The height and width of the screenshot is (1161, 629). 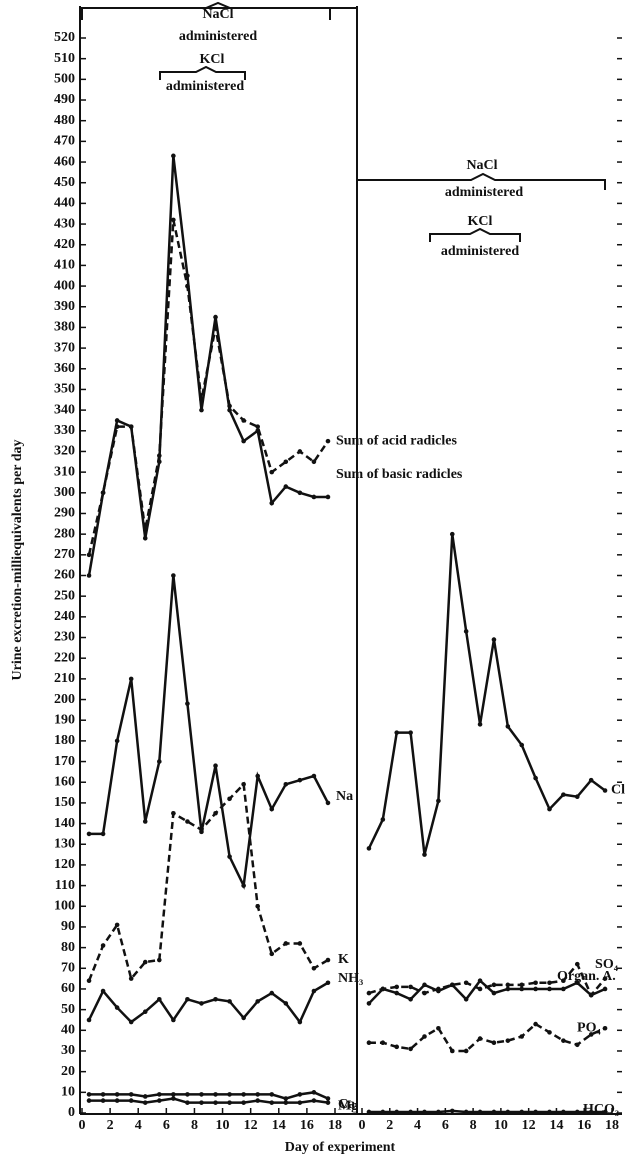 What do you see at coordinates (64, 58) in the screenshot?
I see `y-tick-label: 510` at bounding box center [64, 58].